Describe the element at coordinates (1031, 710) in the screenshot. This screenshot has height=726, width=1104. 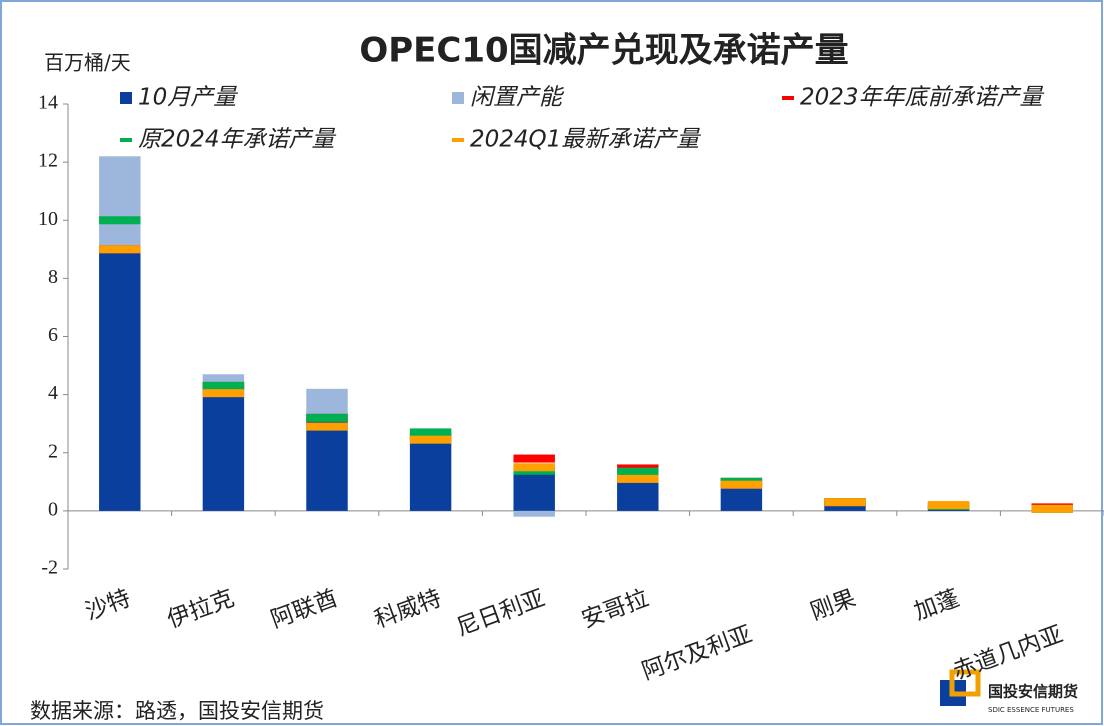
I see `logo-sub: SDIC ESSENCE FUTURES` at that location.